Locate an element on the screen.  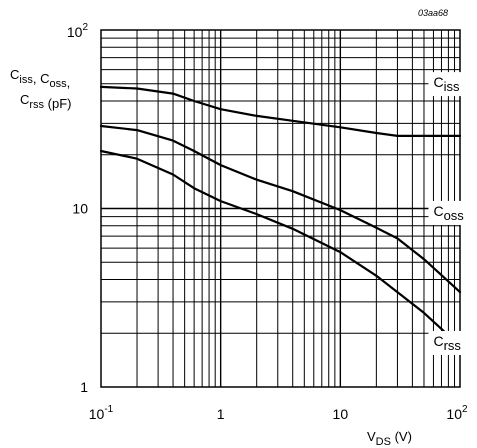
x-tick-label: 1 is located at coordinates (221, 414).